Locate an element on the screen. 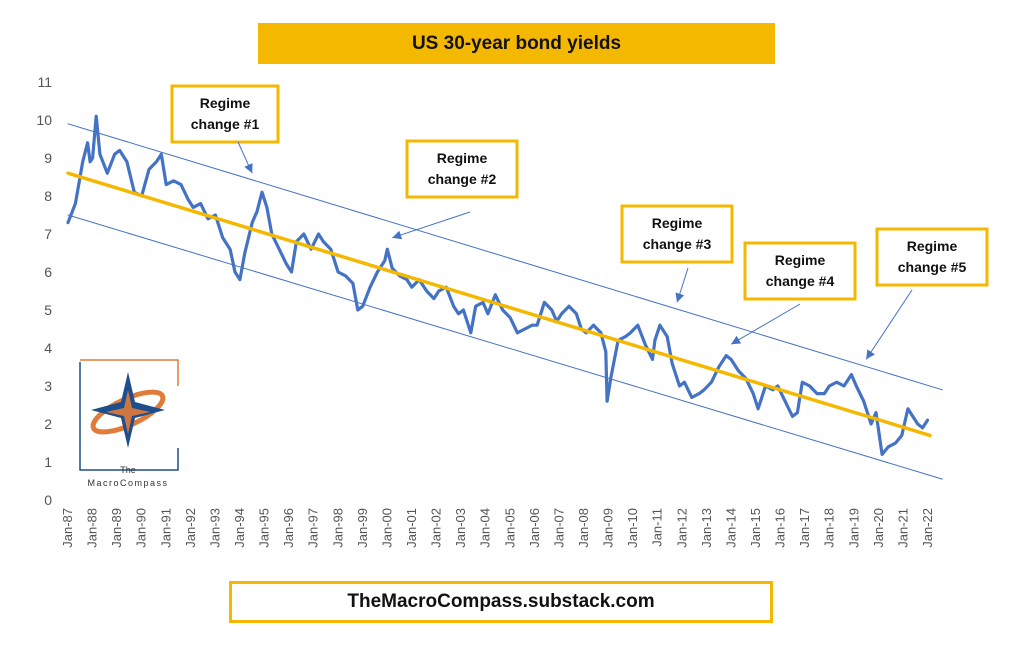  annotation-regime-change-2: Regime change #2 is located at coordinates (455, 189).